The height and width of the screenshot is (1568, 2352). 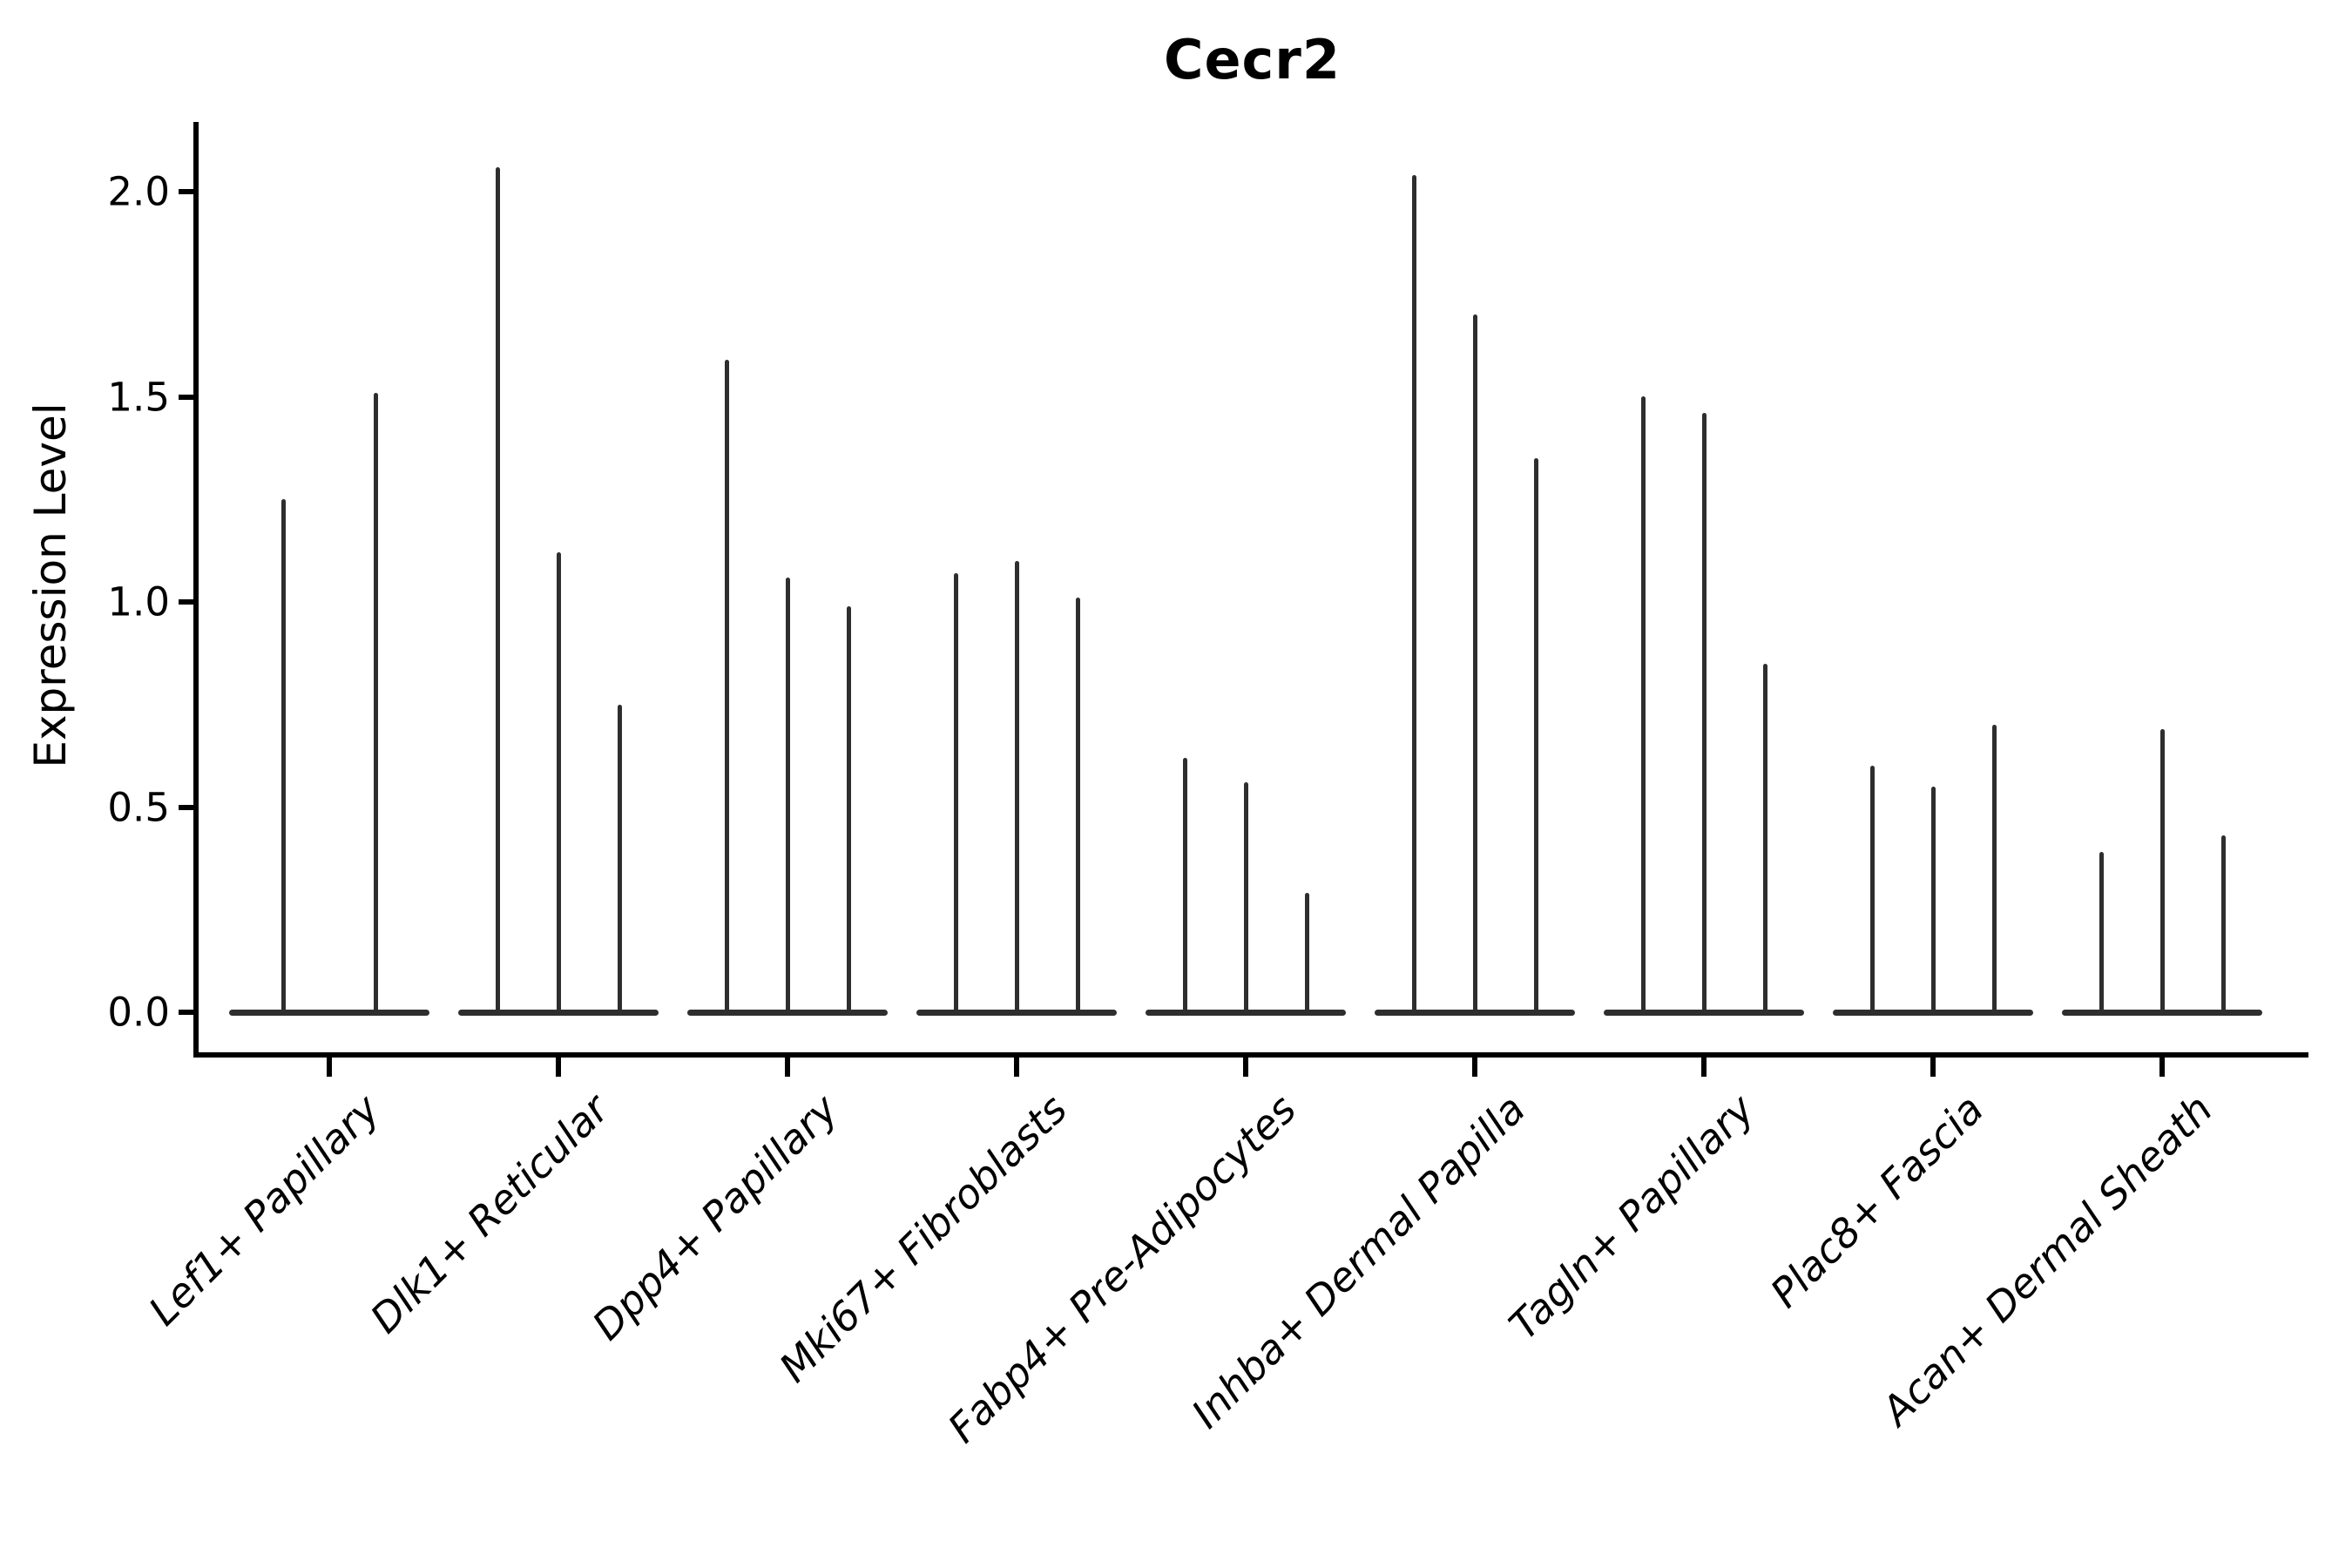 I want to click on x-axis-spine, so click(x=1250, y=1055).